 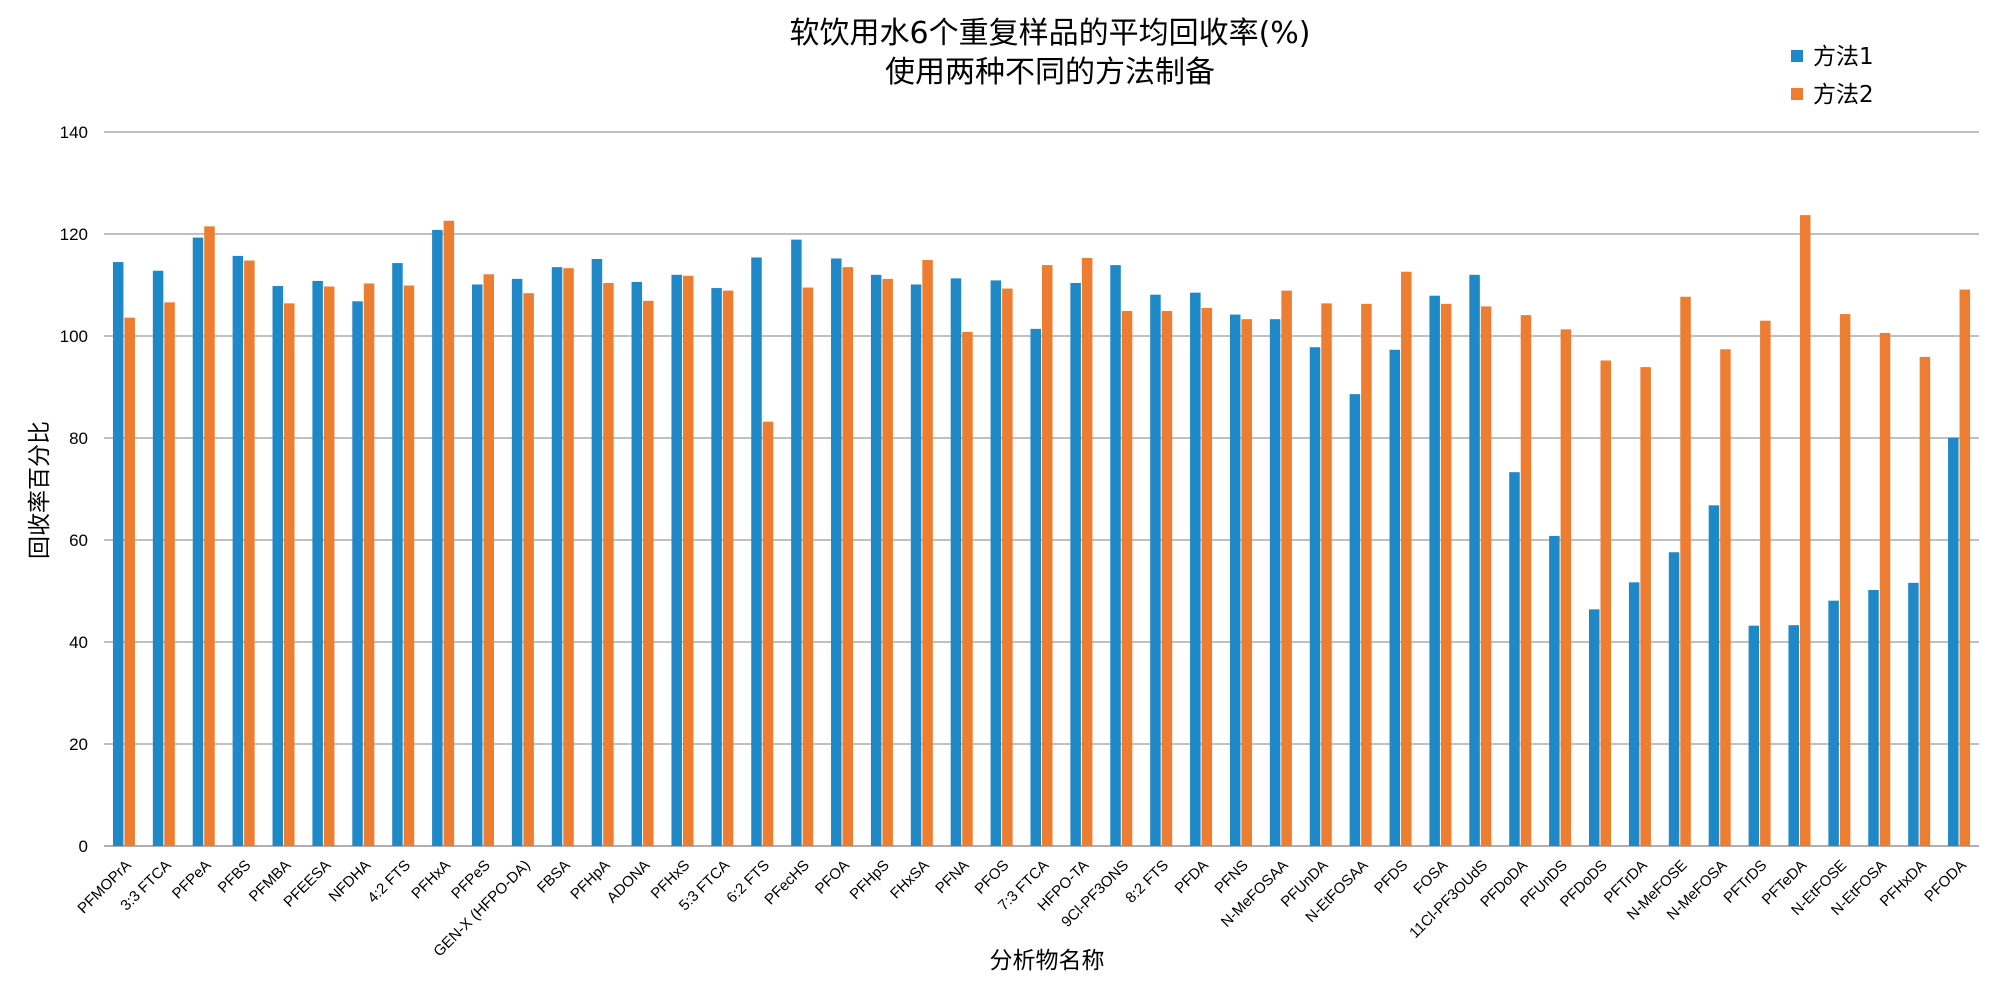 What do you see at coordinates (787, 883) in the screenshot?
I see `x-tick-label: PFecHS` at bounding box center [787, 883].